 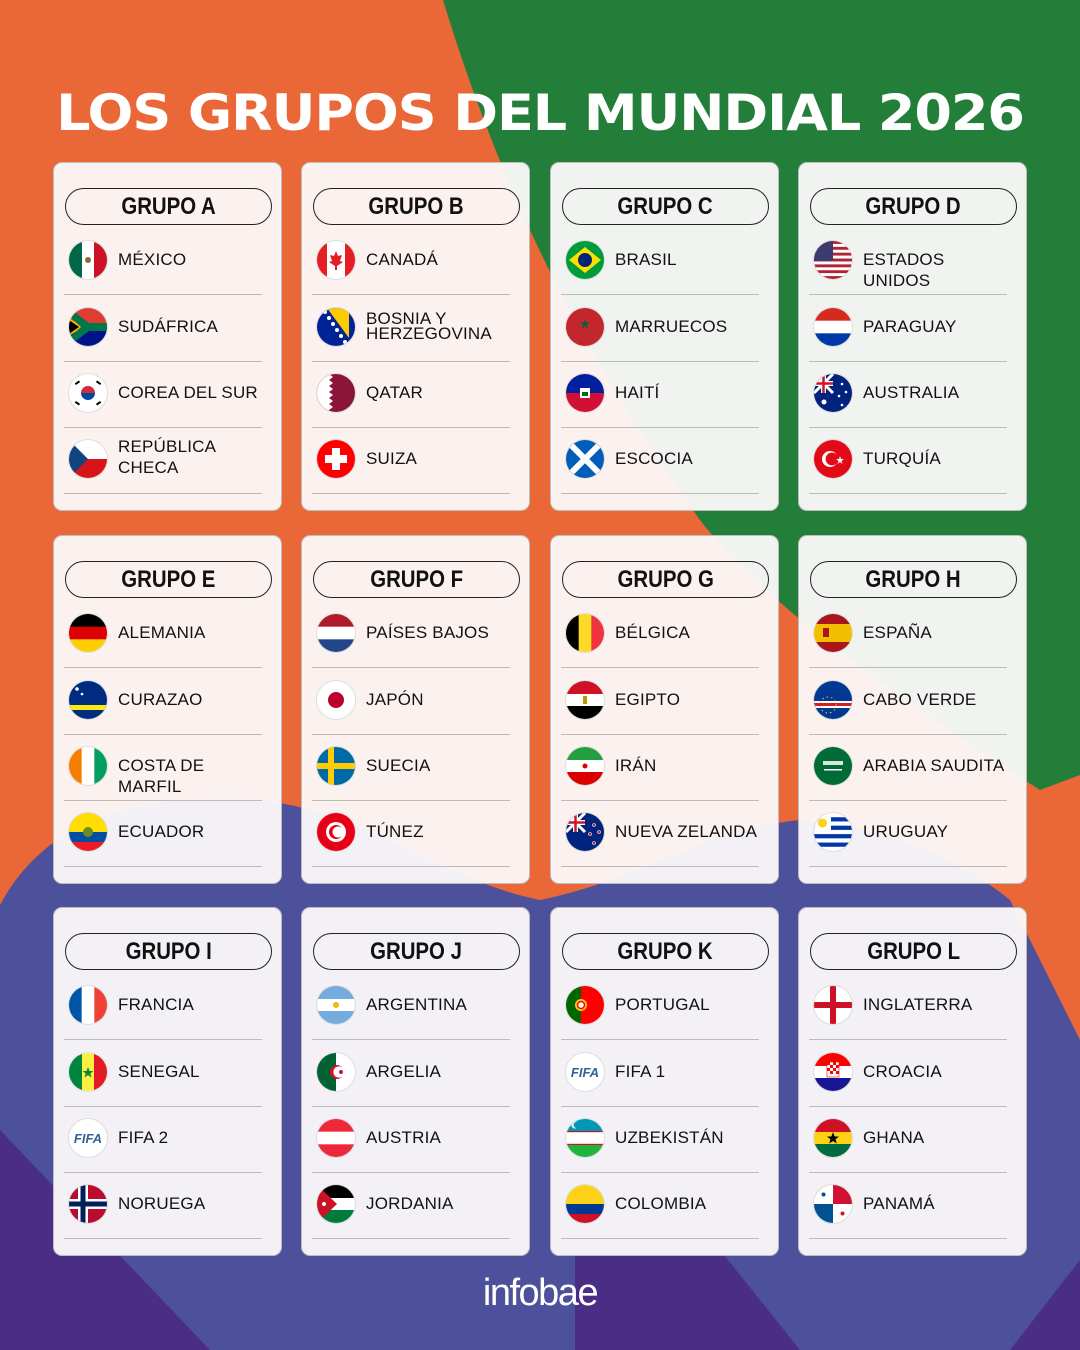 I want to click on team-name: COREA DEL SUR, so click(x=188, y=392).